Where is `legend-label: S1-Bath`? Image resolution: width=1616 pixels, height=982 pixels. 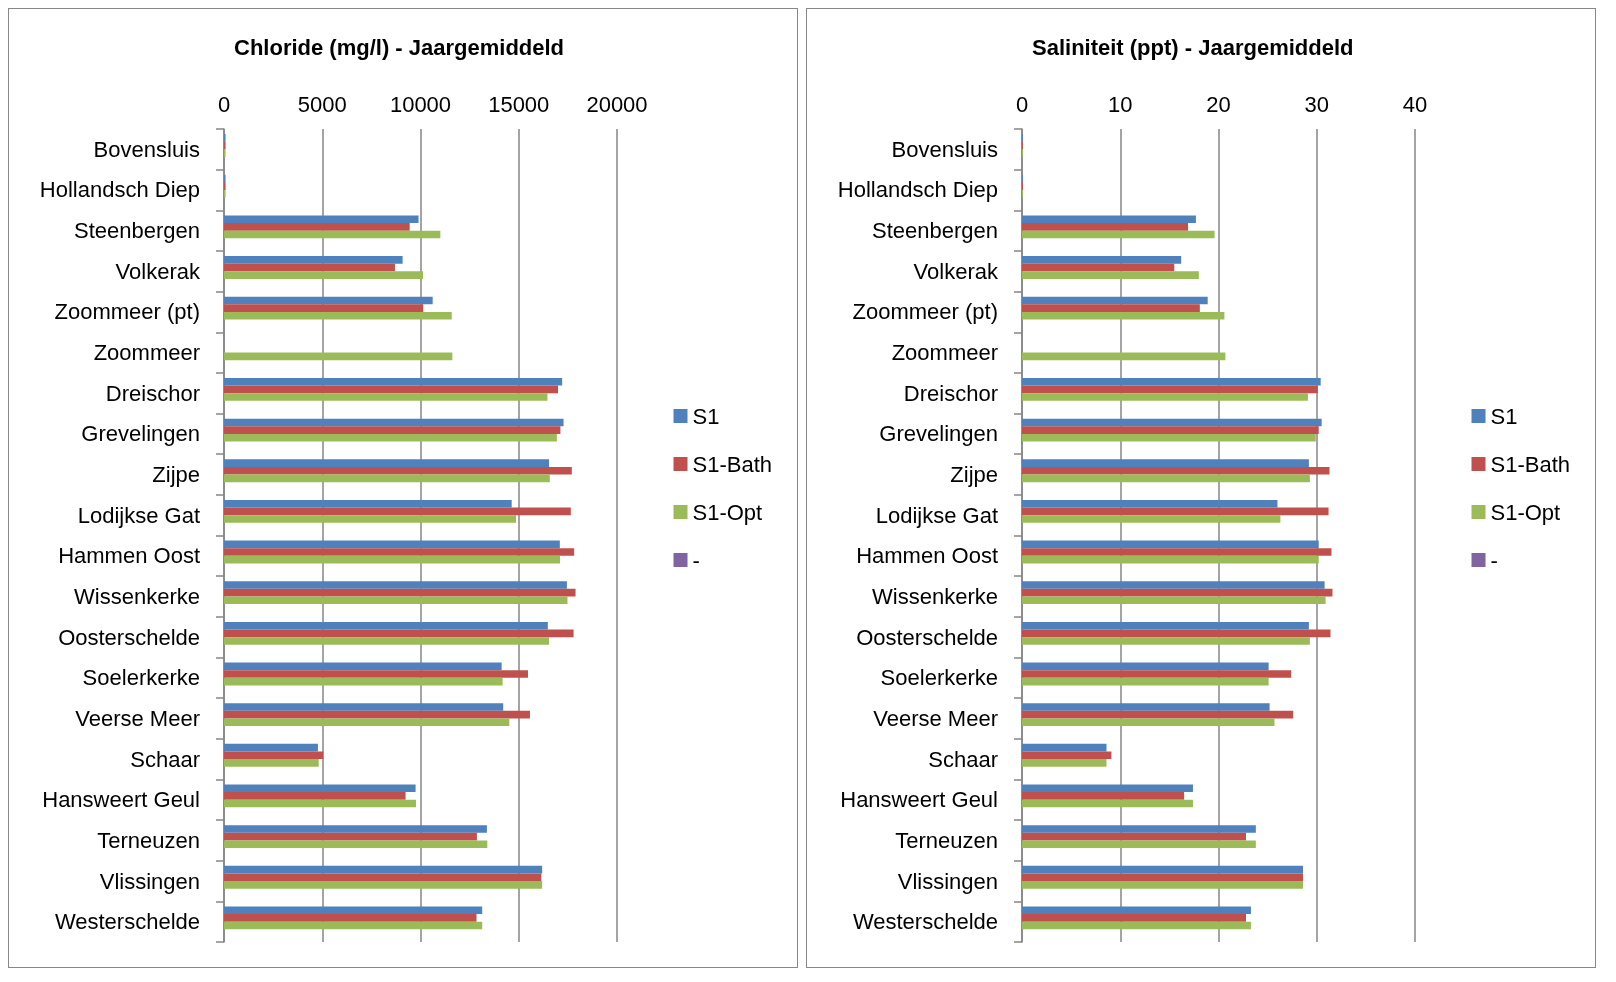 legend-label: S1-Bath is located at coordinates (1530, 464).